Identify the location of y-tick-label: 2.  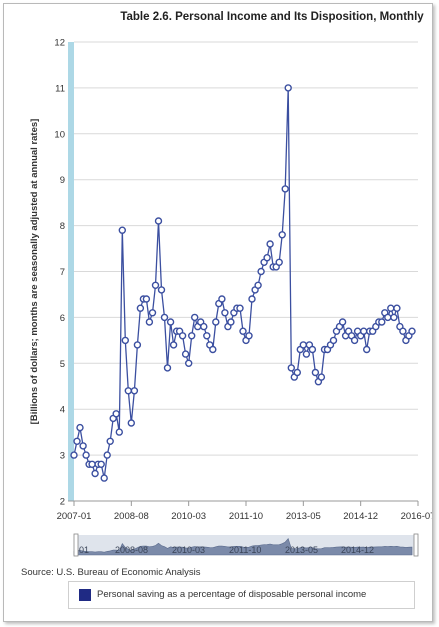
(62, 502).